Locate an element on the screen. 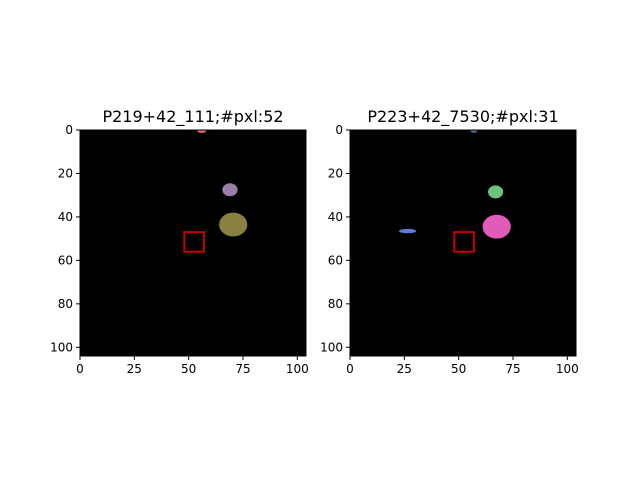 This screenshot has height=480, width=640. panel-title: P219+42_111;#pxl:52 is located at coordinates (192, 117).